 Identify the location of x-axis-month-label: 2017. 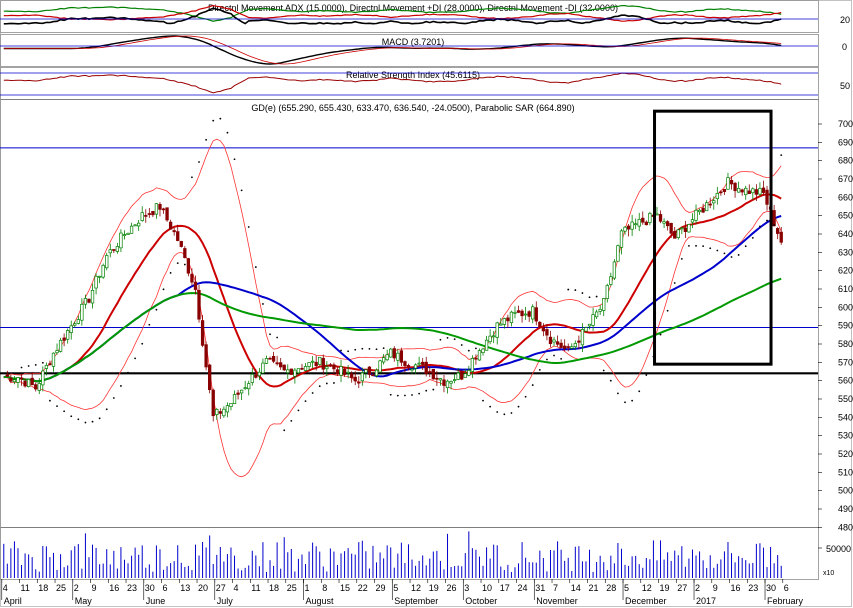
(706, 601).